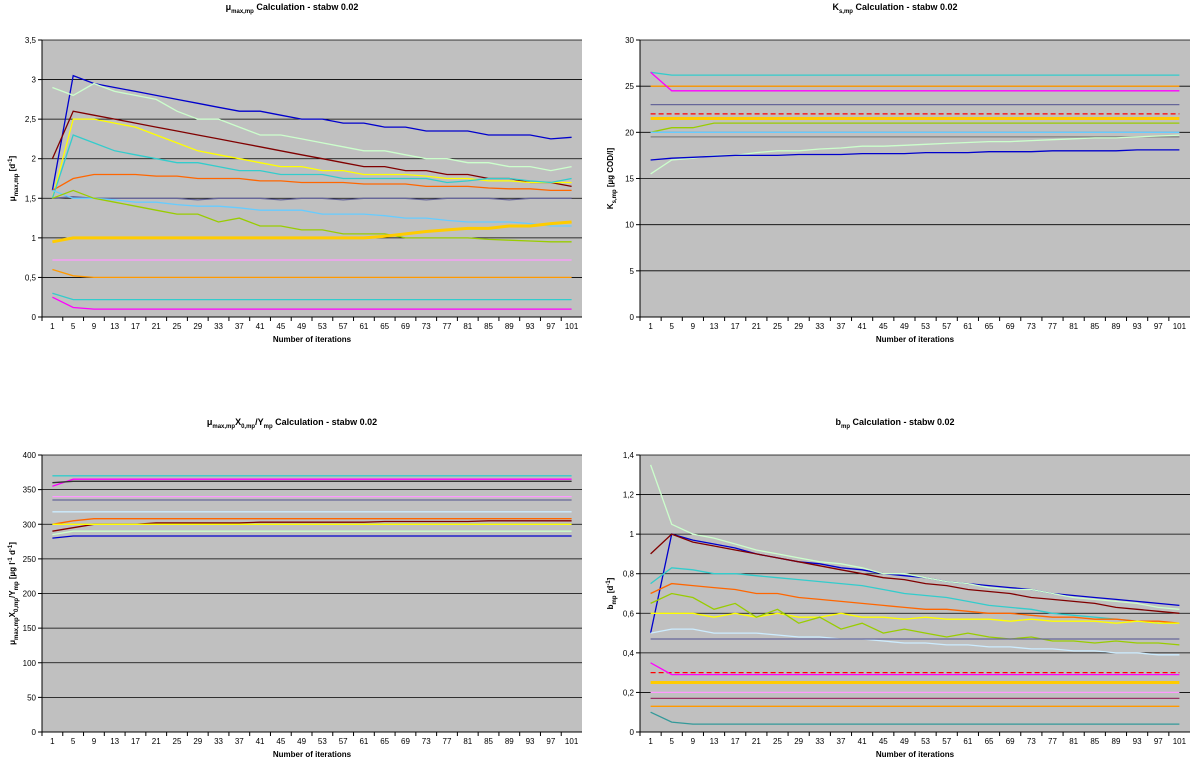  I want to click on x-tick-label: 45, so click(883, 741).